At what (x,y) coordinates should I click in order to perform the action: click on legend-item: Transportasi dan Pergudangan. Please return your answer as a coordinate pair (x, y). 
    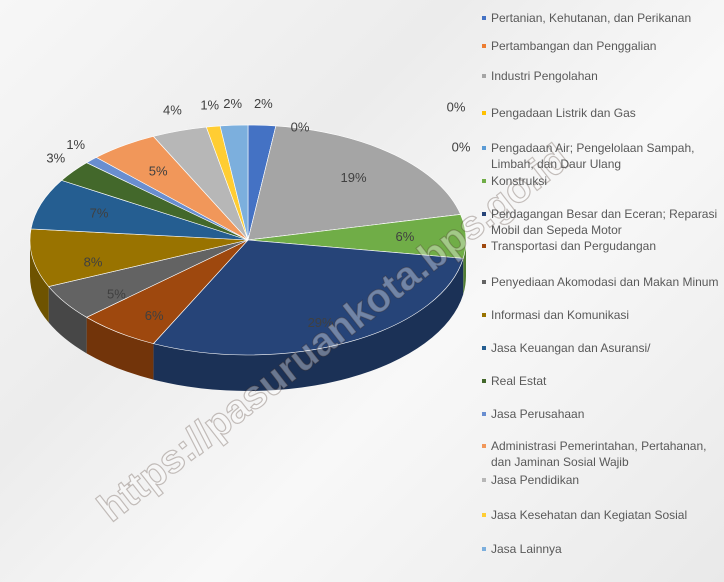
    Looking at the image, I should click on (602, 246).